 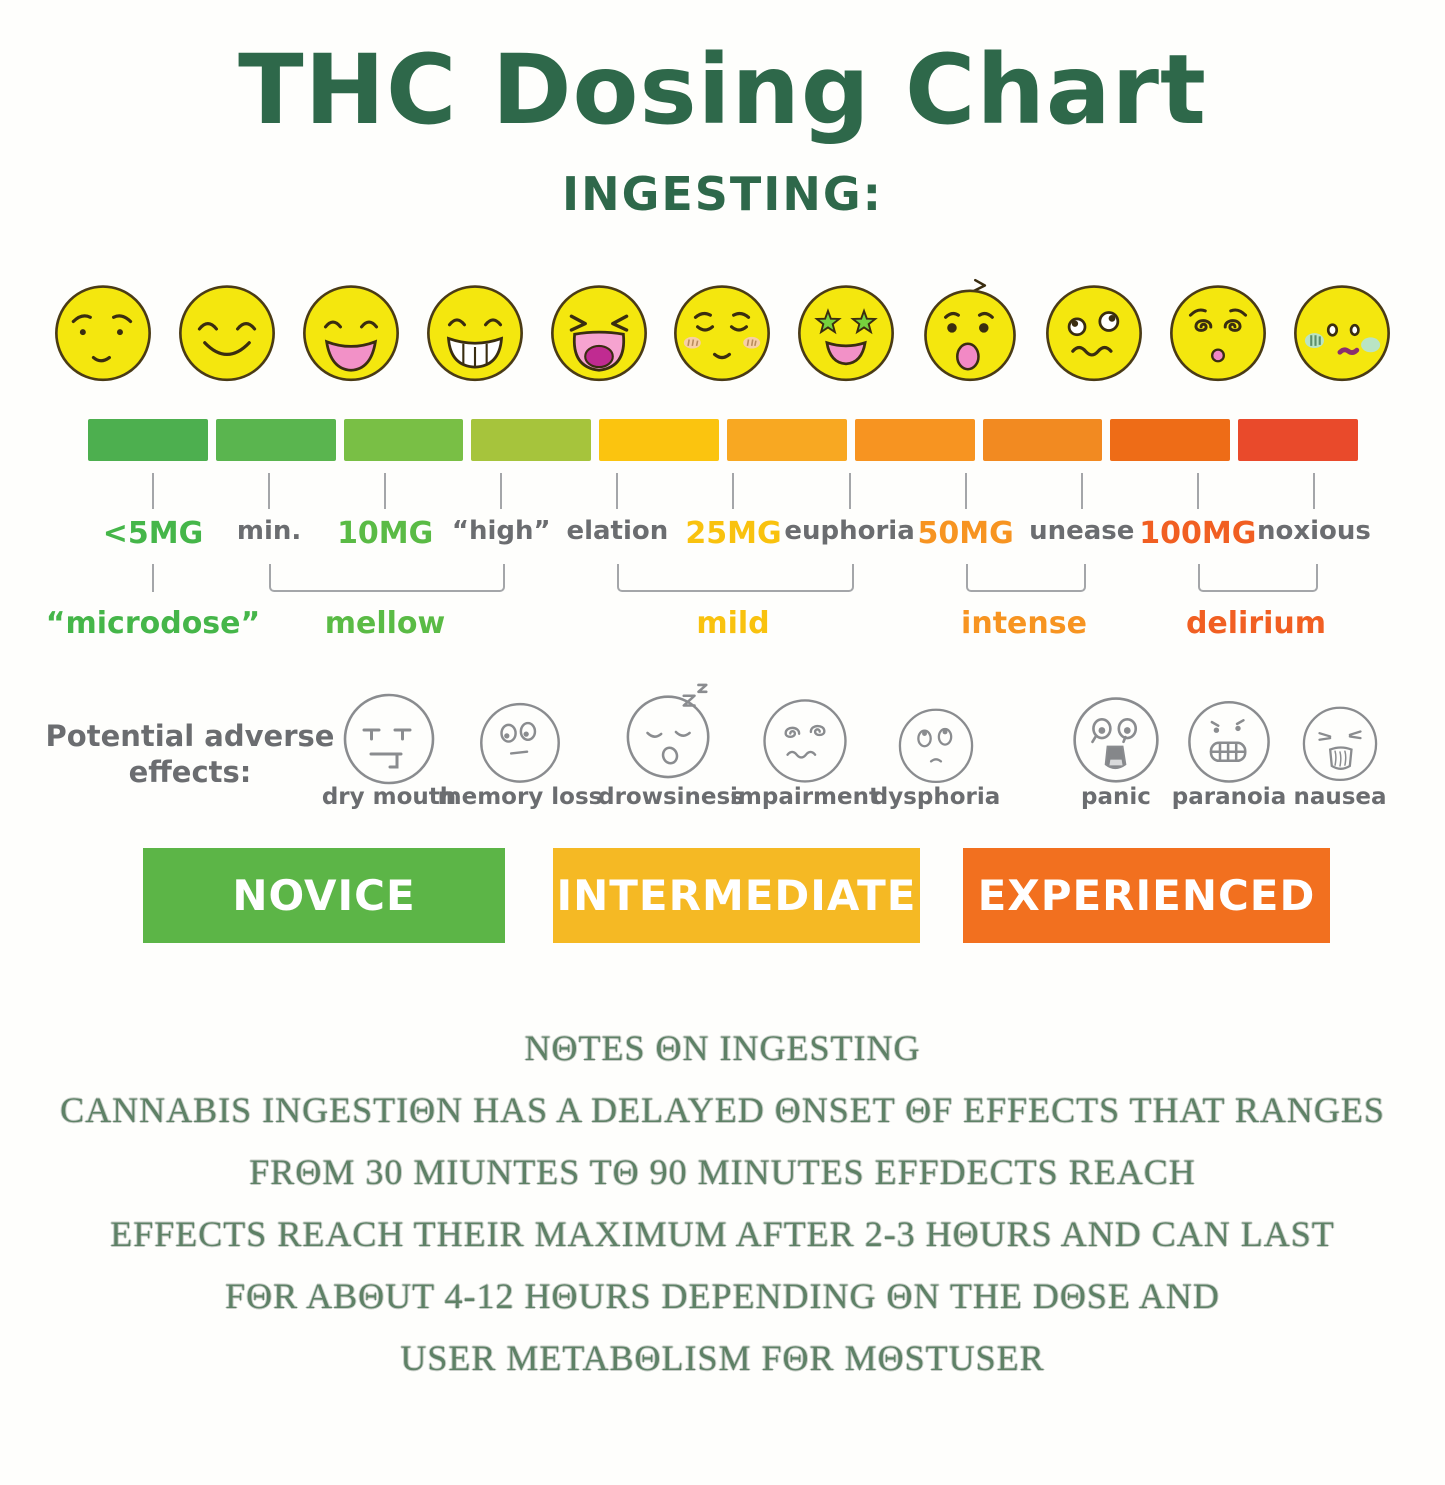 I want to click on nauseated-face-icon, so click(x=1341, y=333).